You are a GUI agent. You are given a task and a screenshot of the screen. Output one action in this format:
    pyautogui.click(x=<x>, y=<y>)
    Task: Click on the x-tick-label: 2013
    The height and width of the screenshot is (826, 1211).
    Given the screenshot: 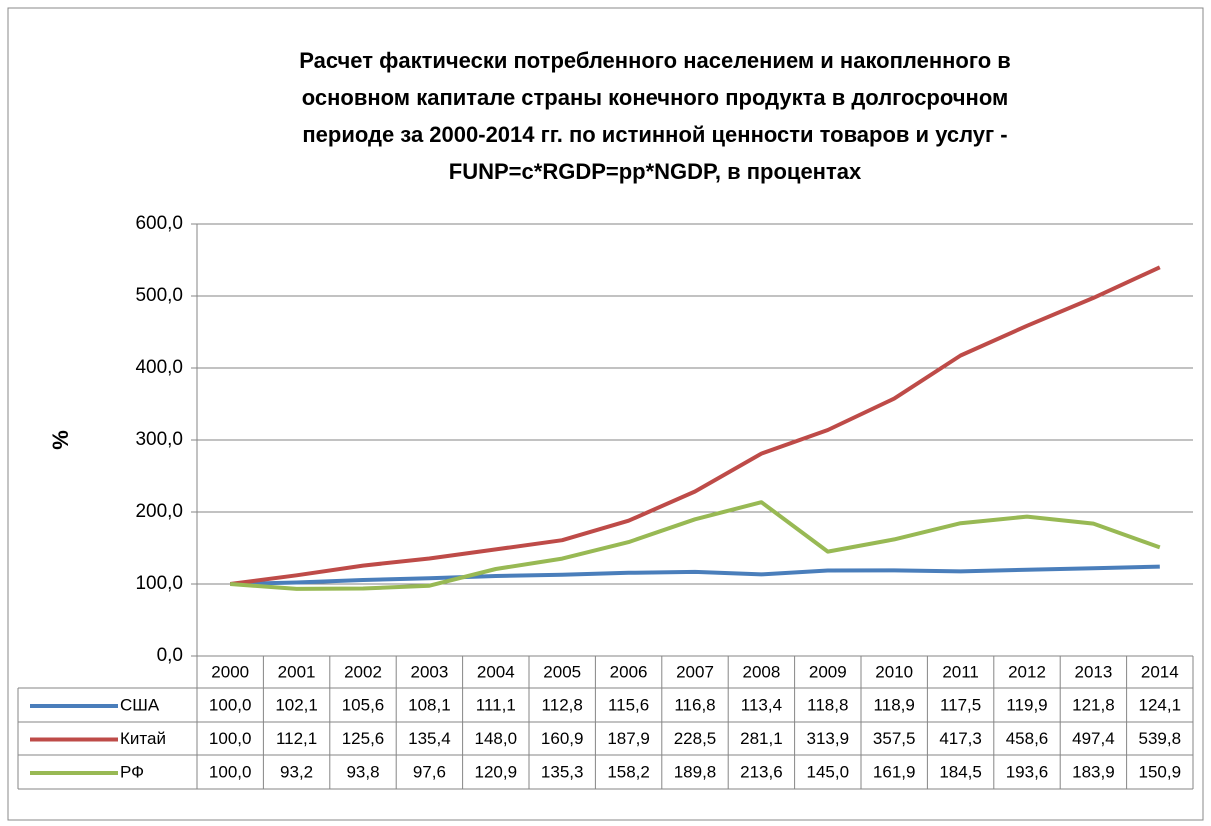 What is the action you would take?
    pyautogui.click(x=1093, y=671)
    